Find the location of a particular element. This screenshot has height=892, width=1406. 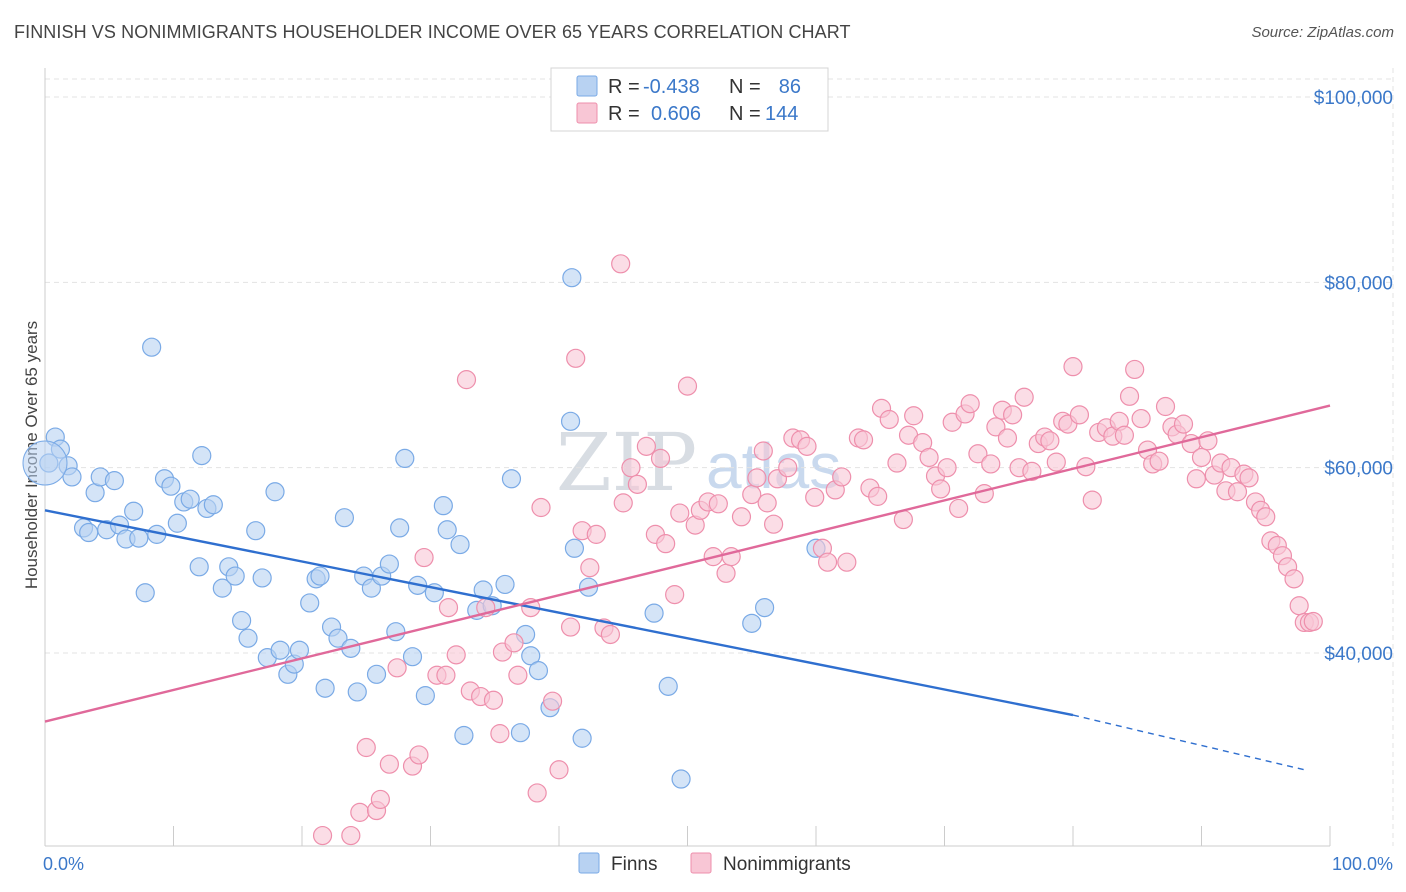

legend-n-label-finns: N = is located at coordinates (745, 87).